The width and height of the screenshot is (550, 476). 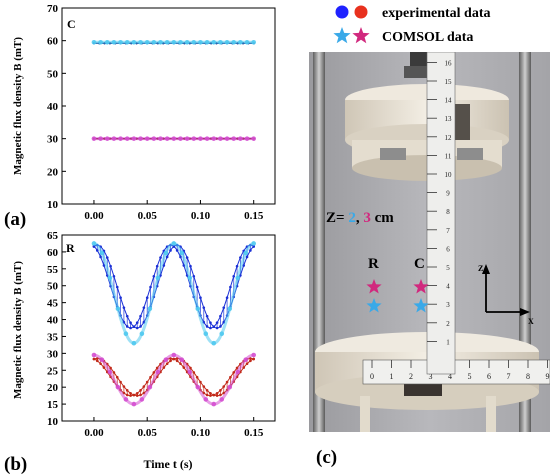 I want to click on legend: experimental data COMSOL data, so click(x=411, y=25).